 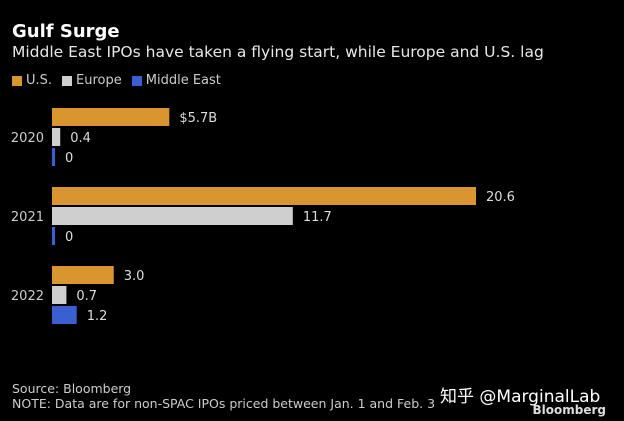 What do you see at coordinates (134, 276) in the screenshot?
I see `data-label: 3.0` at bounding box center [134, 276].